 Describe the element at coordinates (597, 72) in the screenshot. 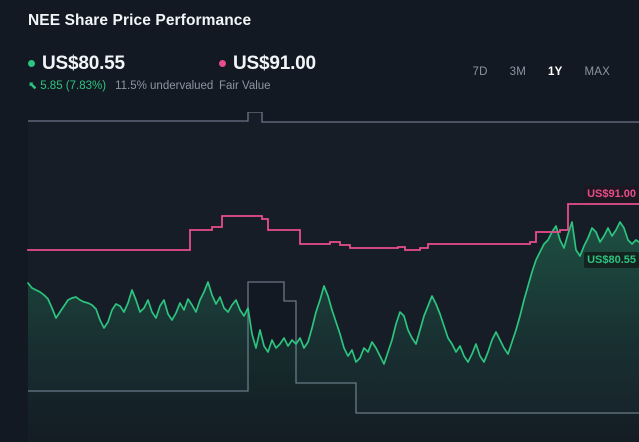

I see `range-tab-max: MAX` at that location.